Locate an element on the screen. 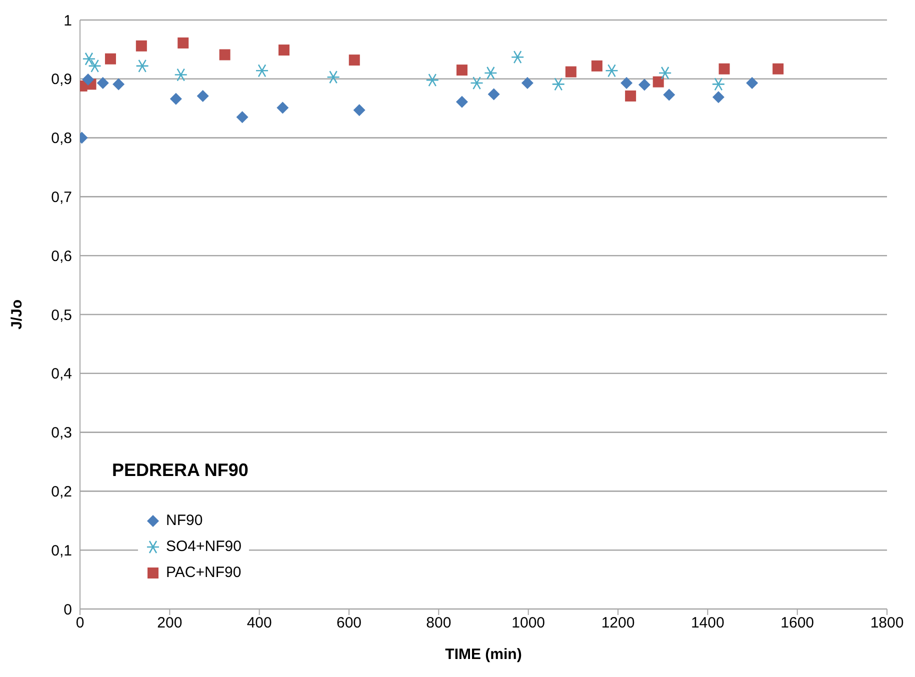 The image size is (915, 677). legend-label: NF90 is located at coordinates (184, 521).